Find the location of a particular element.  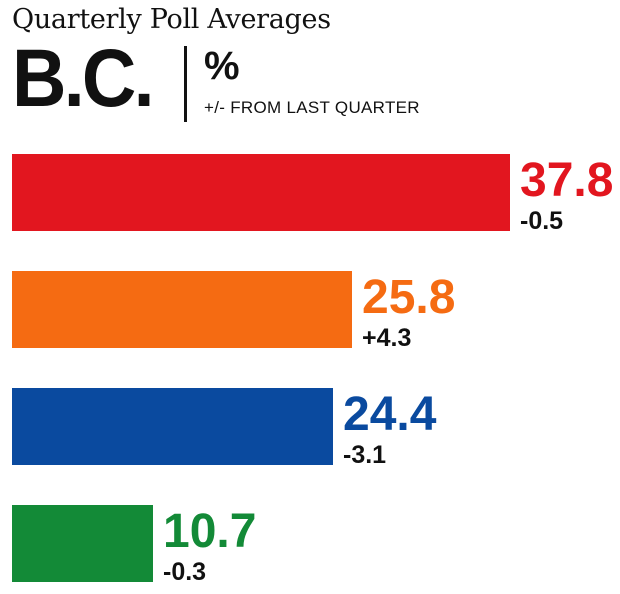

region-label: B.C. is located at coordinates (83, 78).